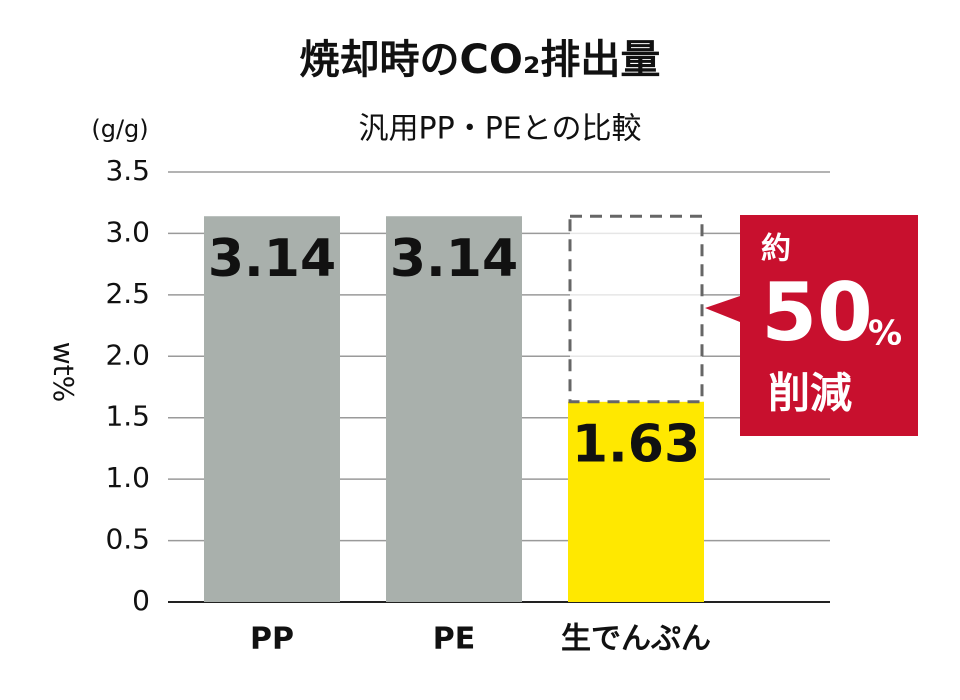 The width and height of the screenshot is (960, 700). I want to click on x-tick-label: 生でんぷん, so click(636, 639).